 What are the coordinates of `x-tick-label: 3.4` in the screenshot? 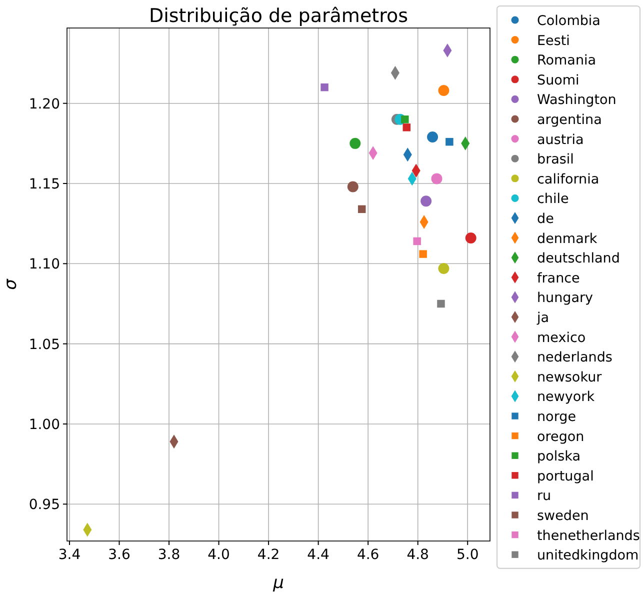 It's located at (69, 555).